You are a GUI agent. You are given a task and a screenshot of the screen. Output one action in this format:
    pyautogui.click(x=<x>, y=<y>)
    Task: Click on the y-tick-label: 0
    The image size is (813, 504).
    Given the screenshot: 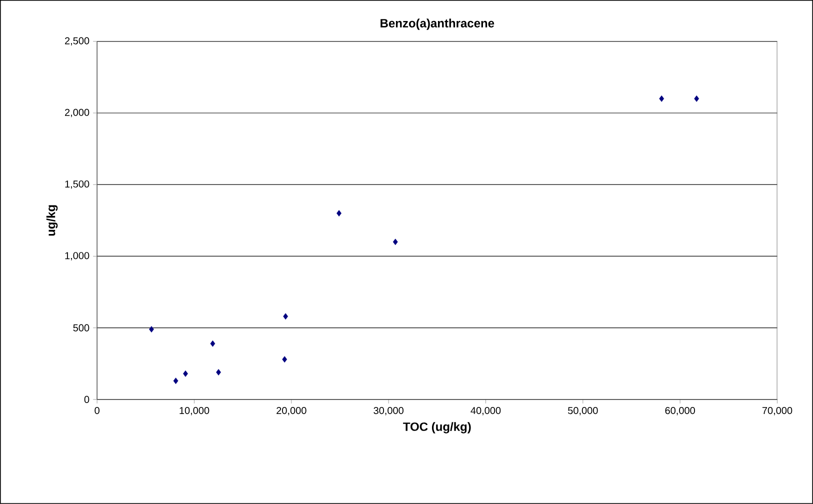 What is the action you would take?
    pyautogui.click(x=87, y=400)
    